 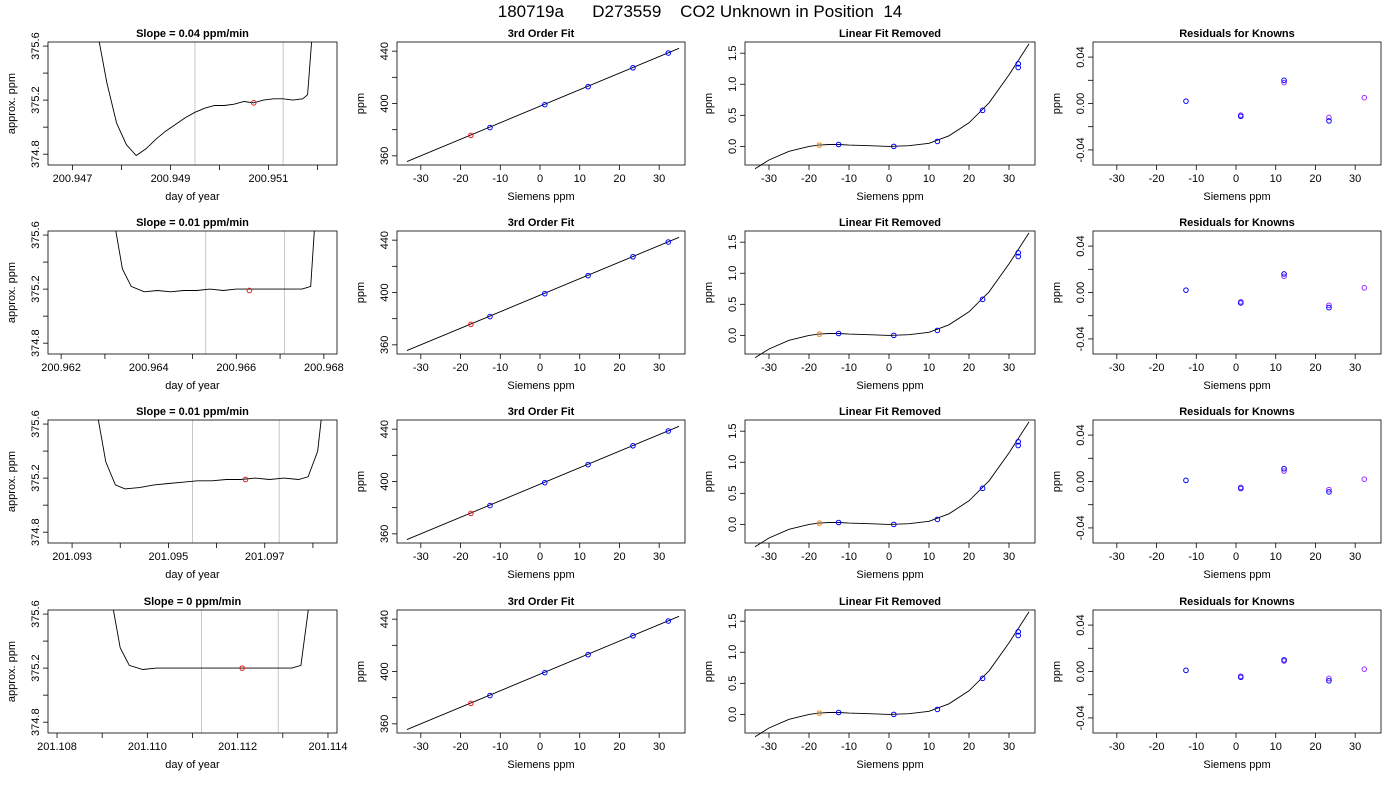 I want to click on fit-line, so click(x=543, y=105).